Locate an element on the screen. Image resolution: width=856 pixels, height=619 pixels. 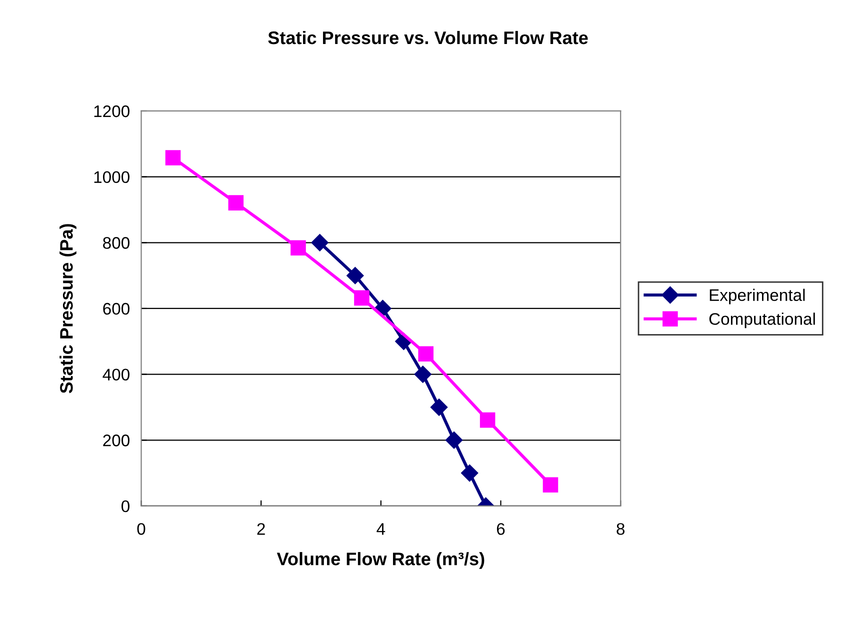
x-axis-title: Volume Flow Rate (m³/s) is located at coordinates (380, 560).